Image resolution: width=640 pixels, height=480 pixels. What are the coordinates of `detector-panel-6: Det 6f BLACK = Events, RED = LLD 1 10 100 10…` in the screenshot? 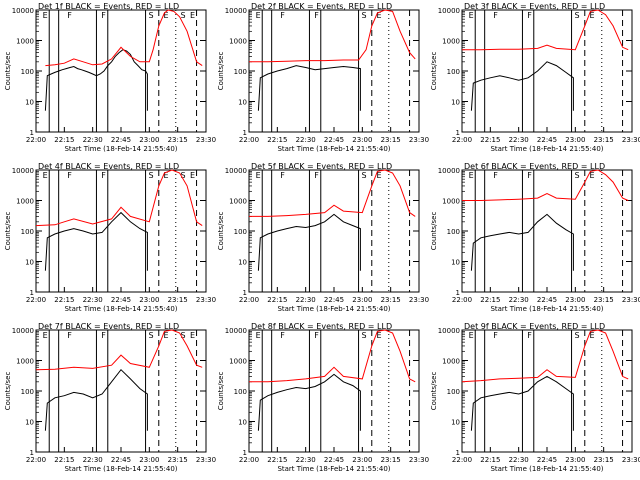 It's located at (535, 237).